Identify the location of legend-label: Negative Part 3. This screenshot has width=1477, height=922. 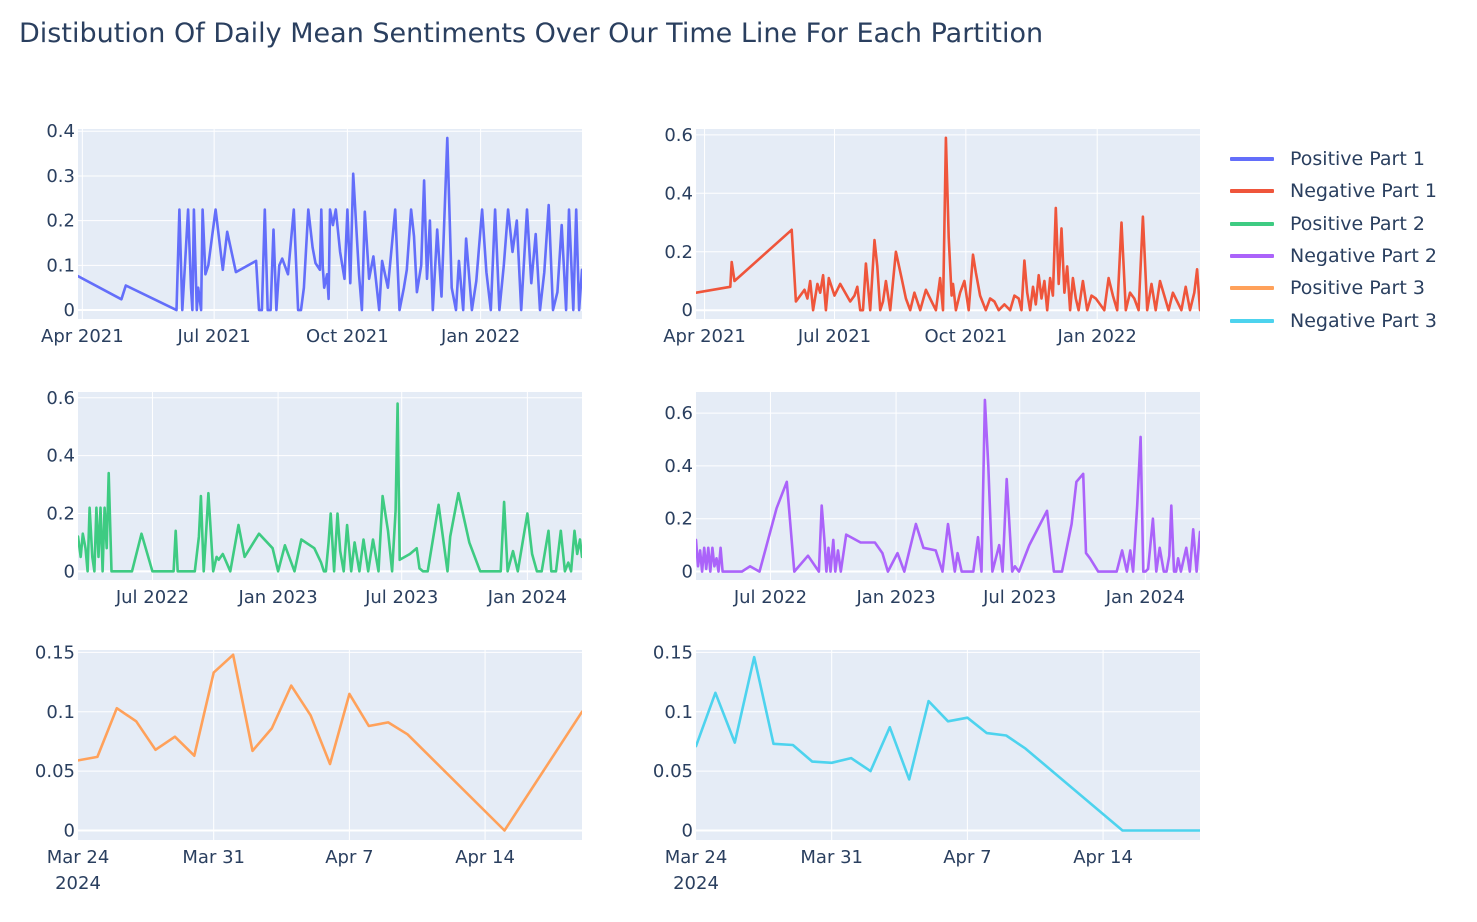
(1363, 320).